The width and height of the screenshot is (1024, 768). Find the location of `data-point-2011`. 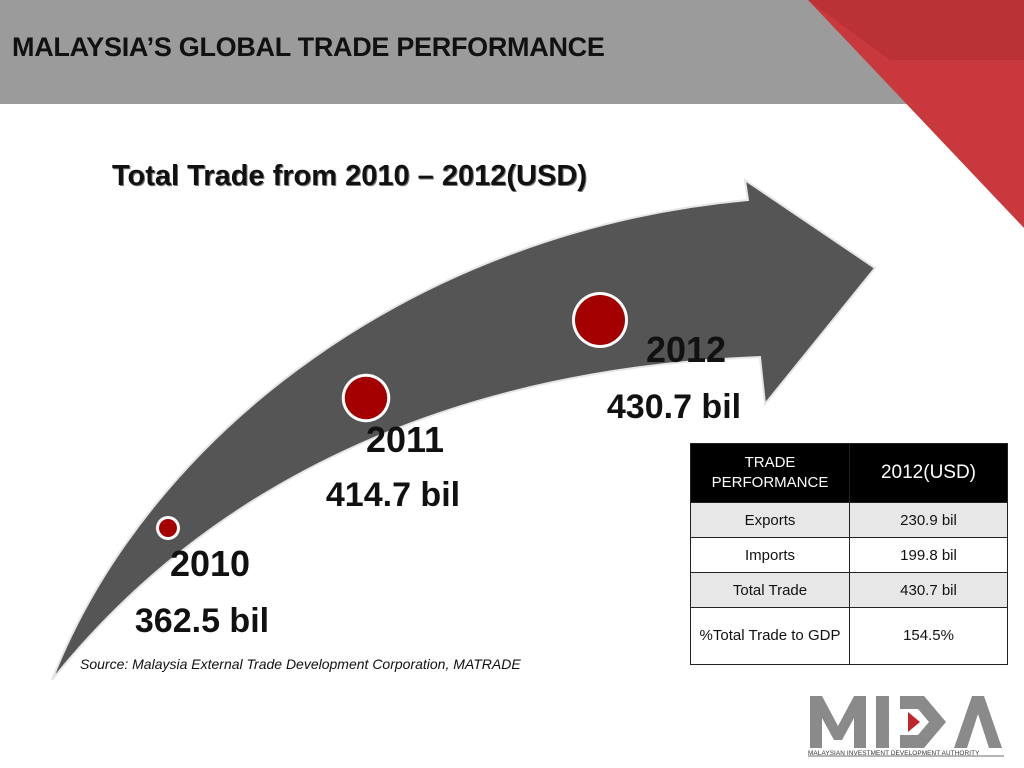

data-point-2011 is located at coordinates (366, 398).